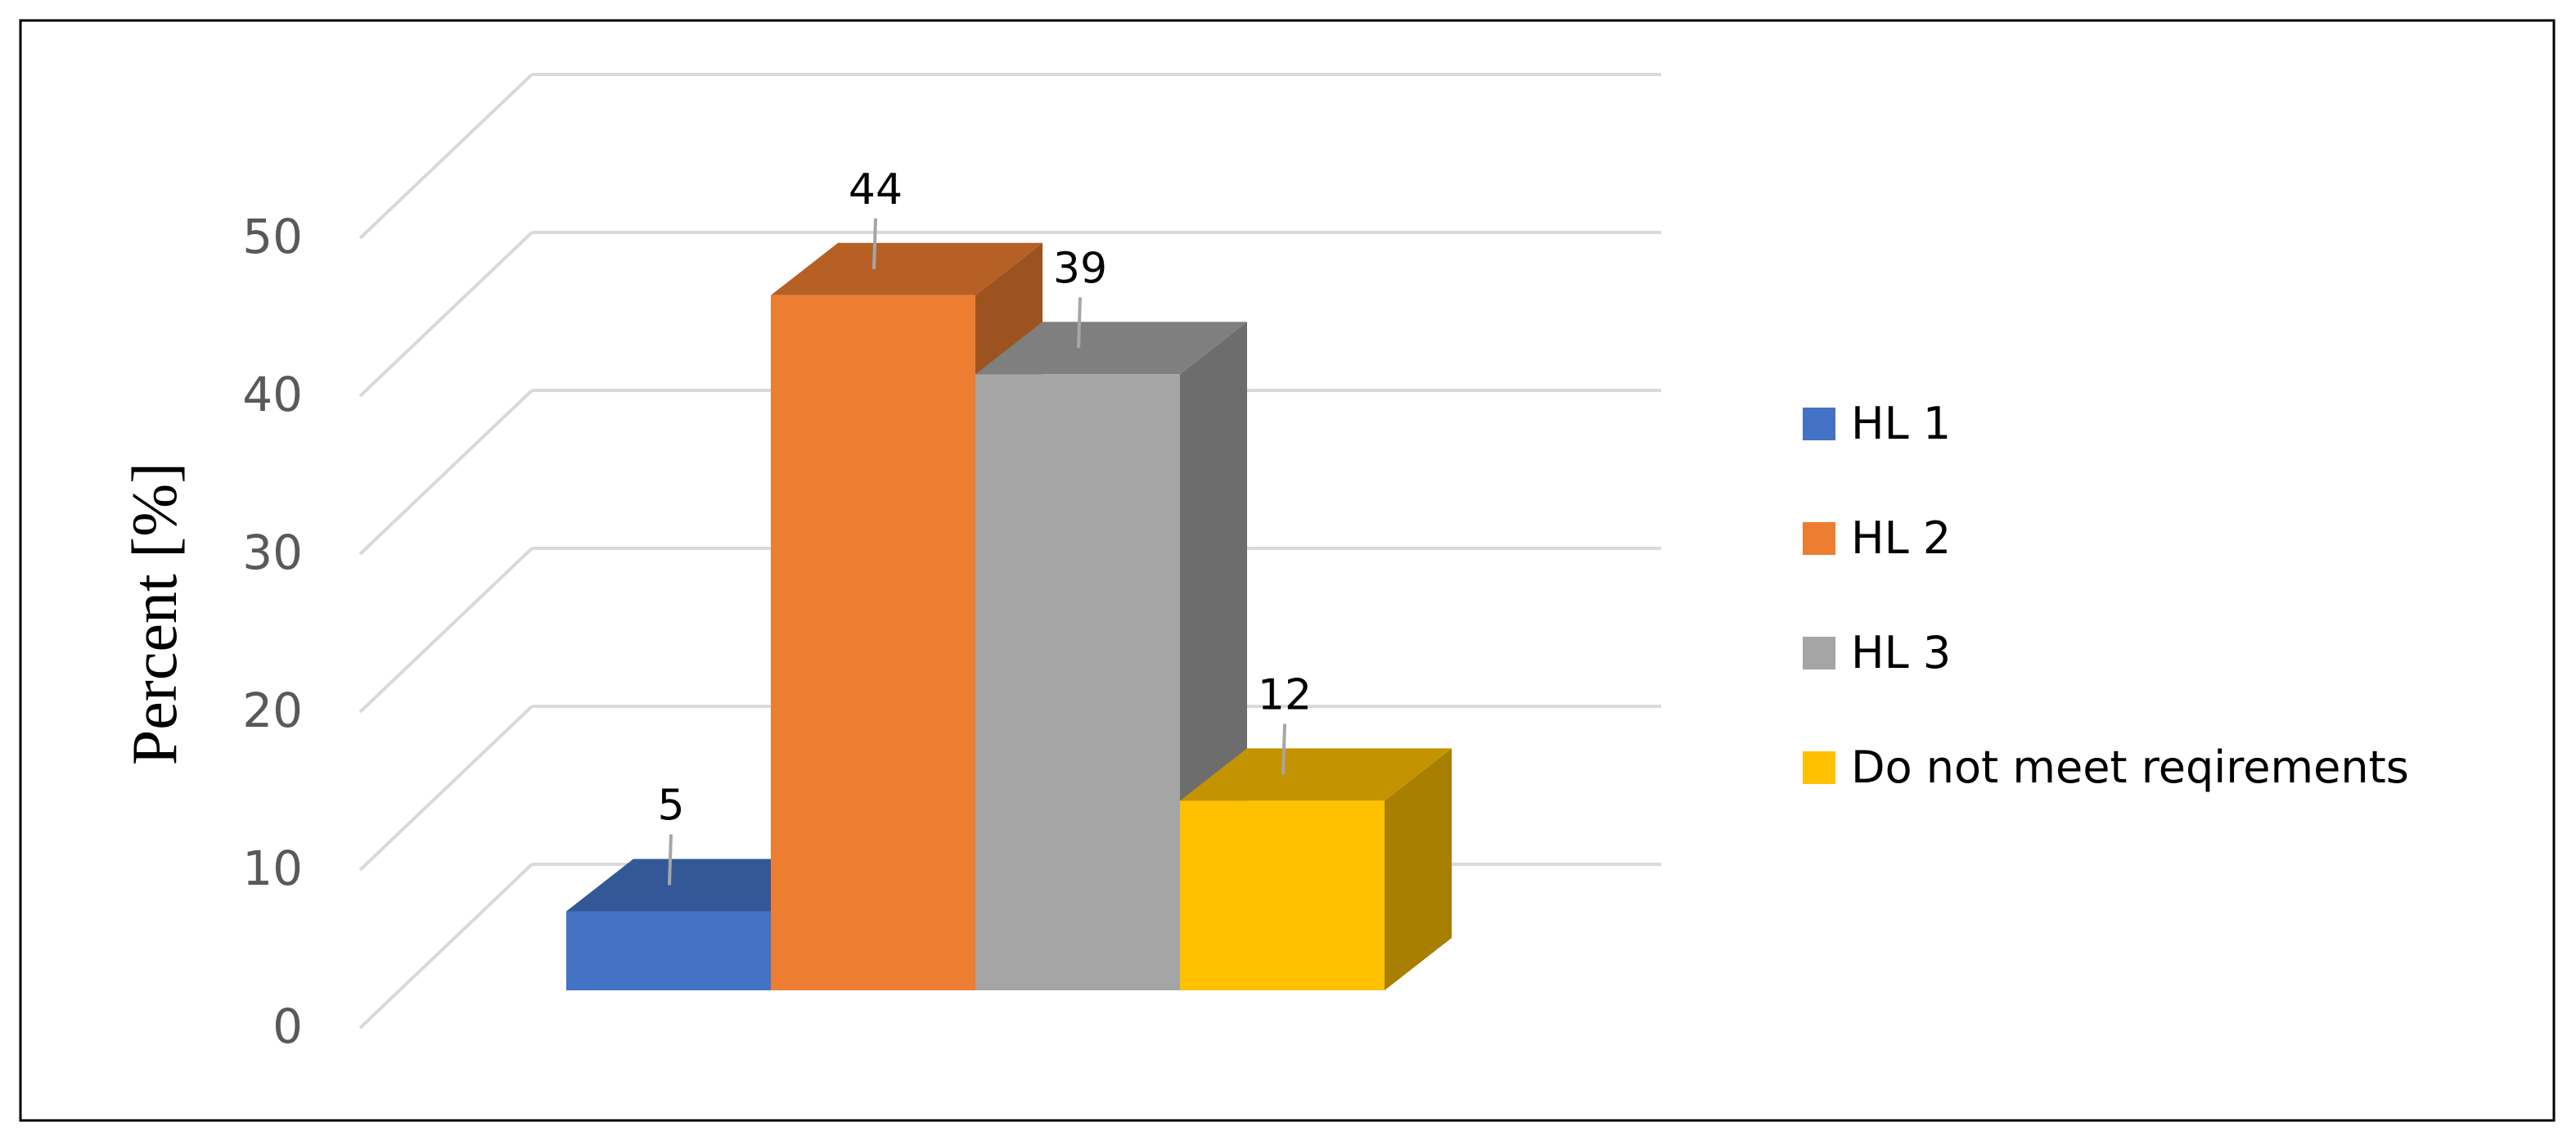  What do you see at coordinates (876, 189) in the screenshot?
I see `data-label: 44` at bounding box center [876, 189].